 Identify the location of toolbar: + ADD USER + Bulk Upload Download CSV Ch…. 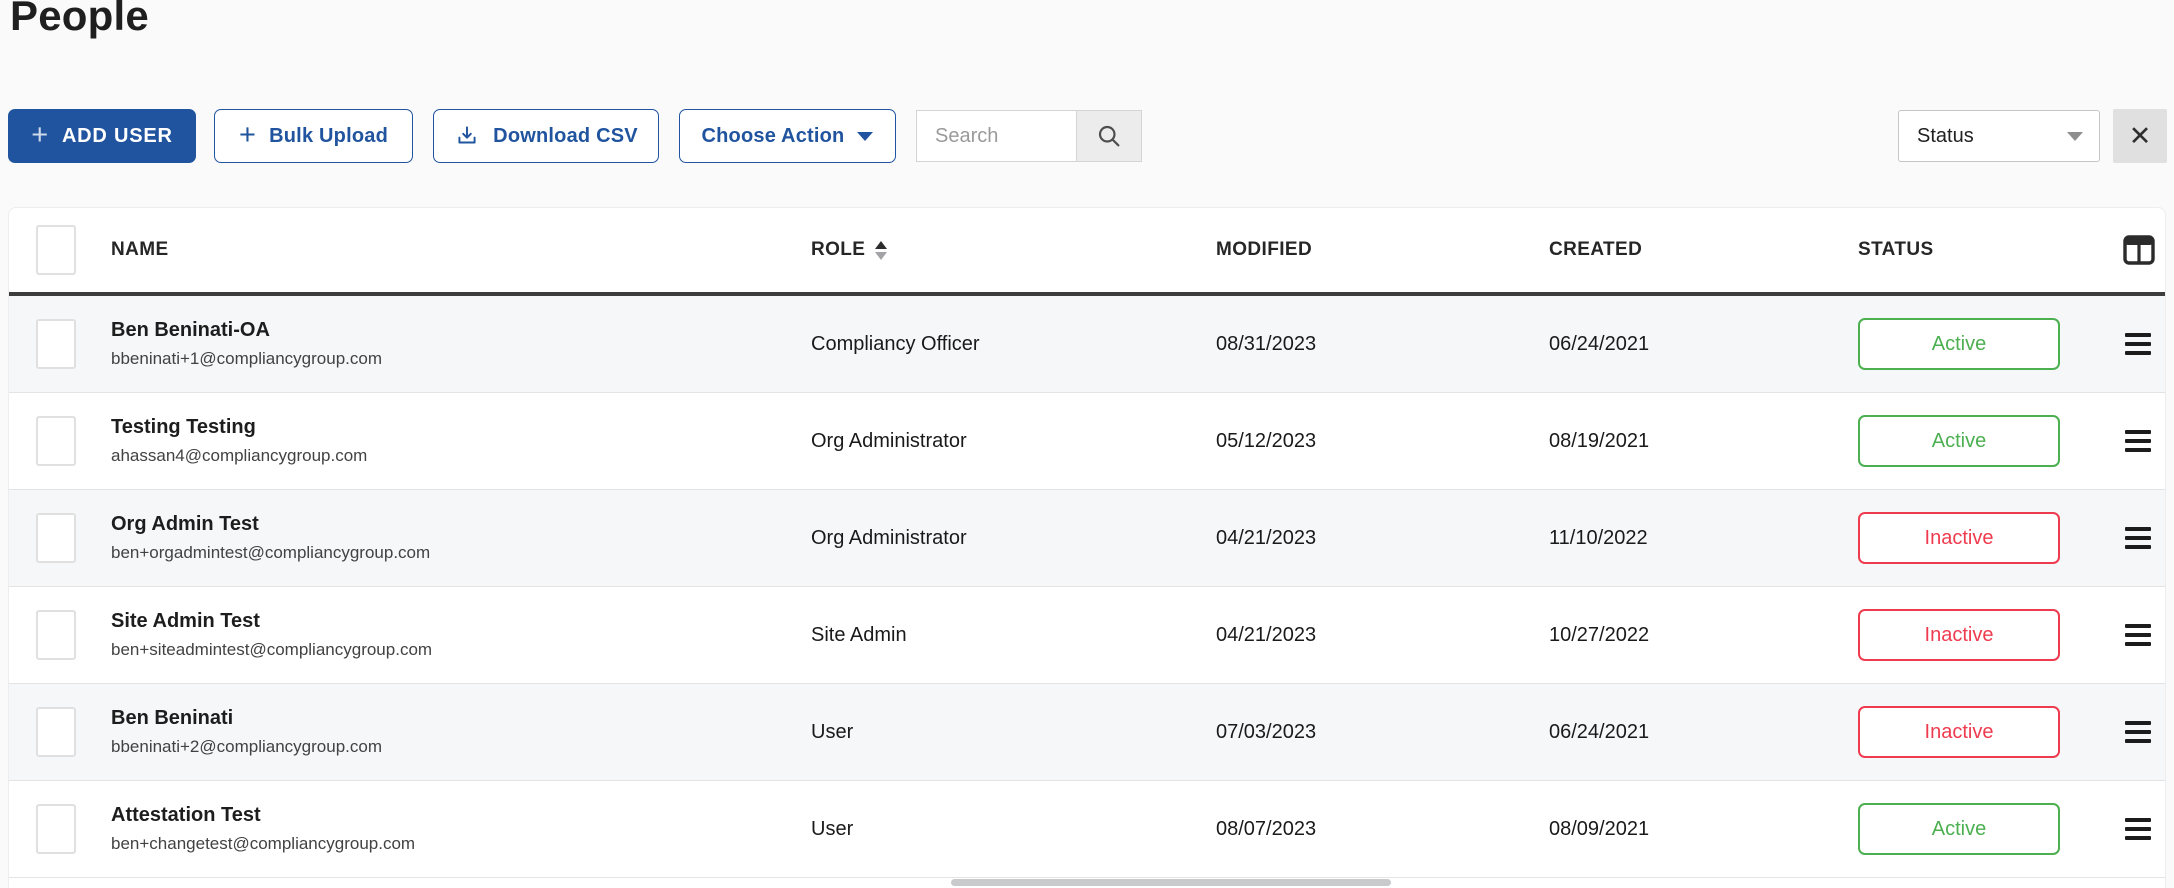
(1087, 136).